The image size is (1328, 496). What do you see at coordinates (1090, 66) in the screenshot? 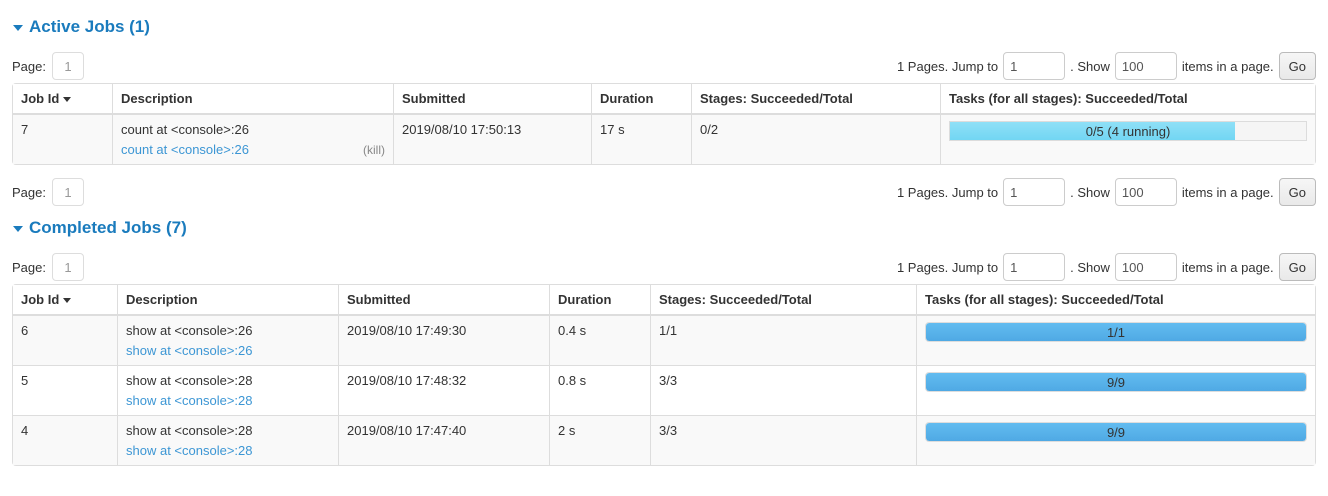
I see `active-show-text-top: . Show` at bounding box center [1090, 66].